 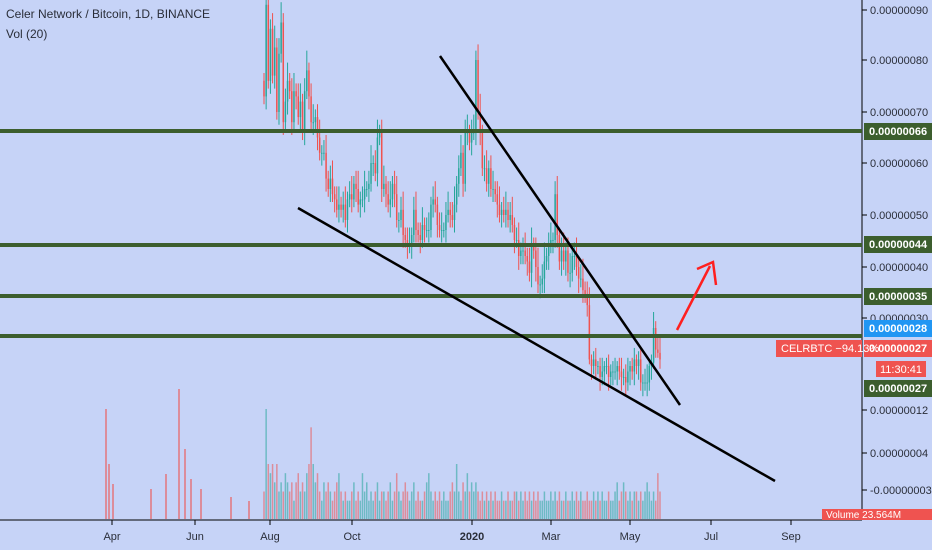 I want to click on time-tick-label: Oct, so click(x=351, y=537).